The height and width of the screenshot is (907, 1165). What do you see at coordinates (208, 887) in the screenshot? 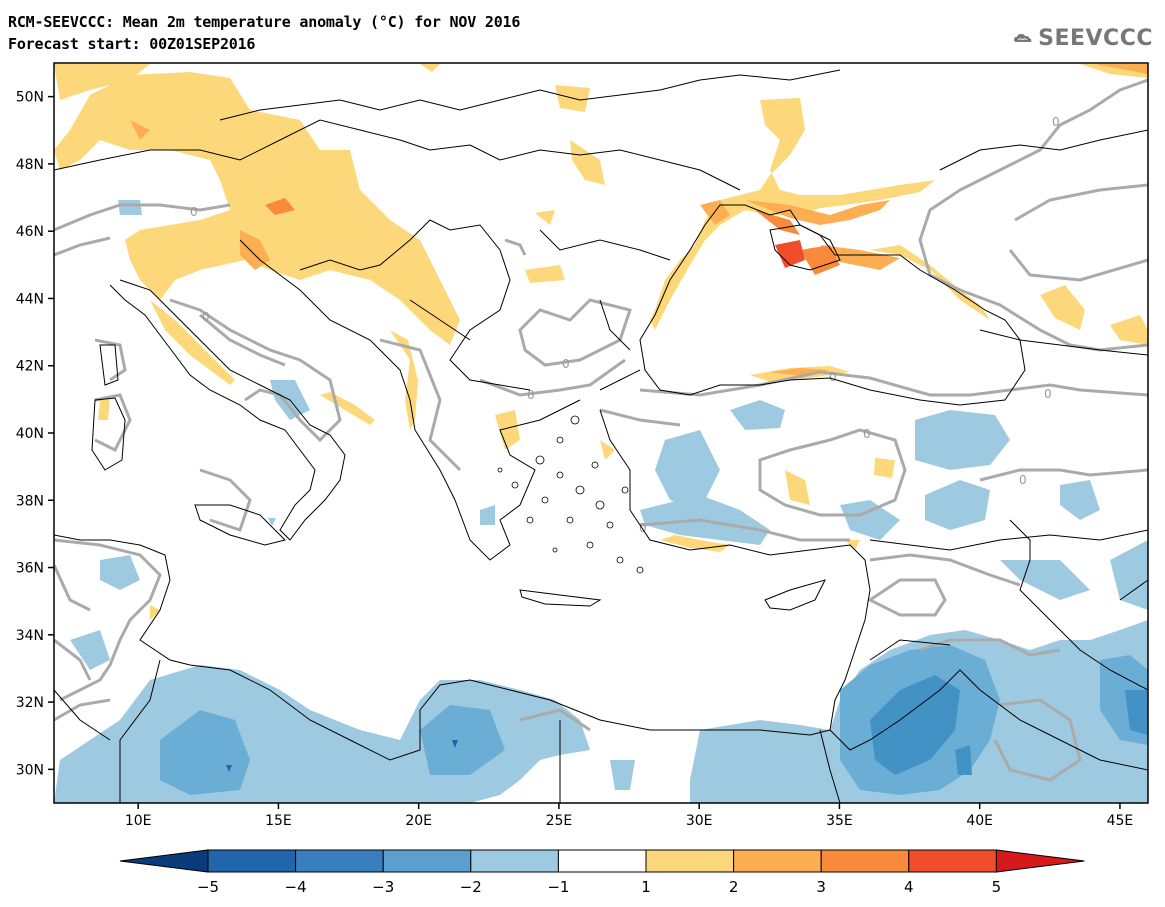
I see `colorbar-tick-label: −5` at bounding box center [208, 887].